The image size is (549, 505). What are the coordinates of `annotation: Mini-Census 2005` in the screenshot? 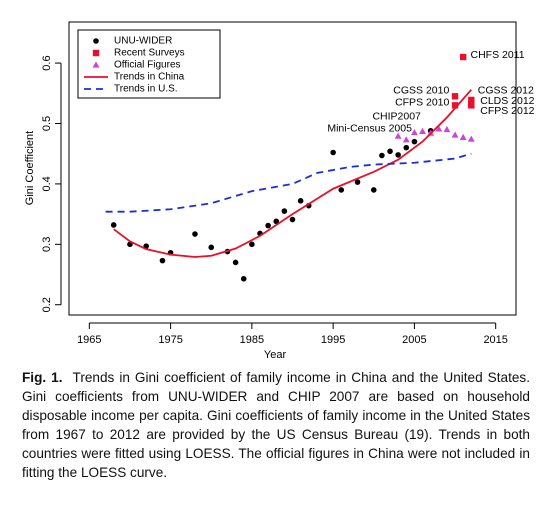 It's located at (369, 129).